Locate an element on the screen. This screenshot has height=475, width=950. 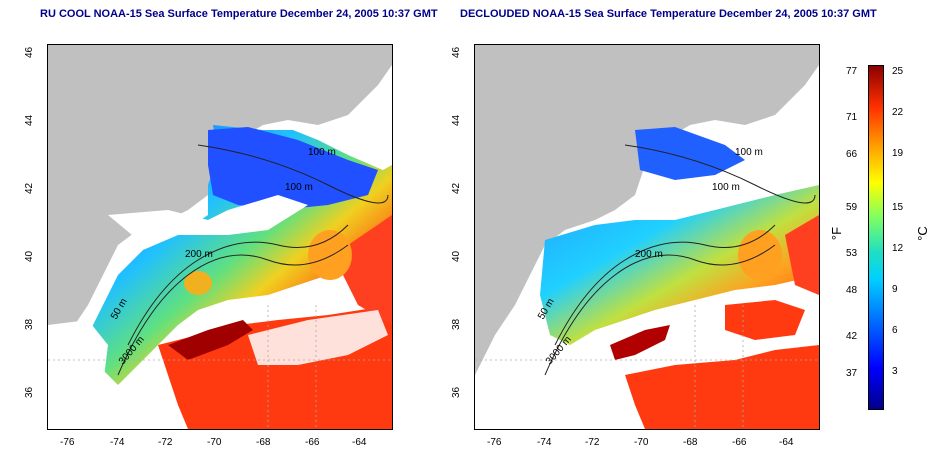
celsius-tick: 9 is located at coordinates (895, 289).